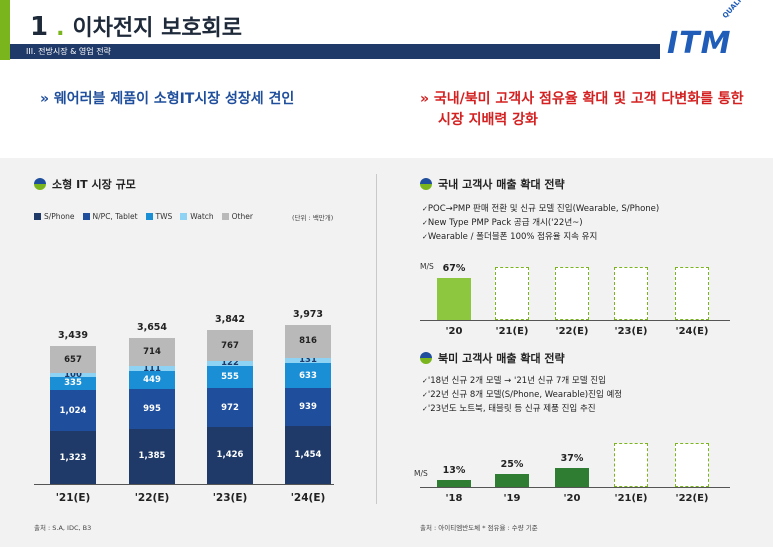 Image resolution: width=773 pixels, height=547 pixels. I want to click on bar-segment-s-phone: 1,426, so click(230, 455).